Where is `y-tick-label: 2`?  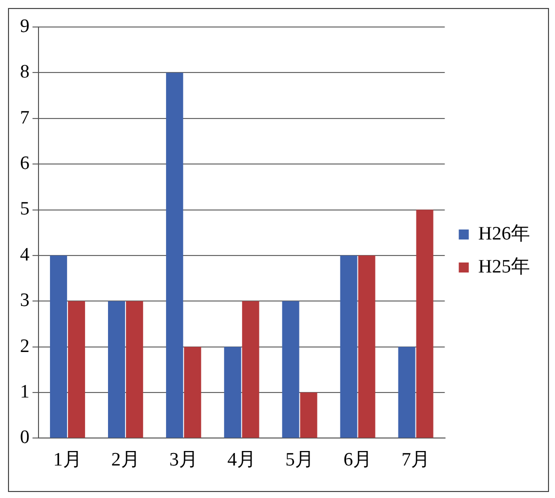 y-tick-label: 2 is located at coordinates (25, 346).